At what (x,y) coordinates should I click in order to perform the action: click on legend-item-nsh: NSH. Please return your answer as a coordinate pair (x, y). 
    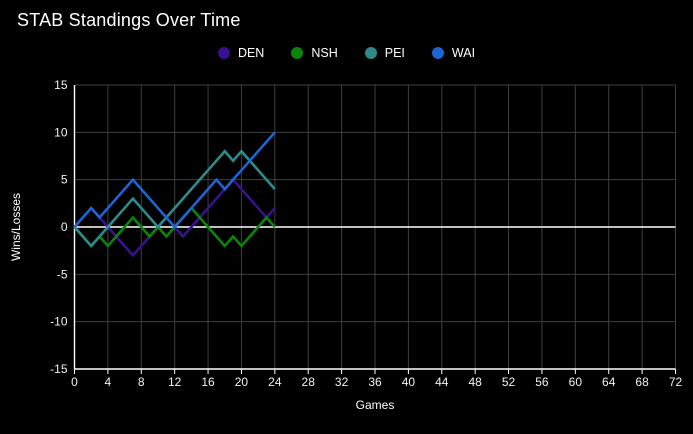
    Looking at the image, I should click on (314, 53).